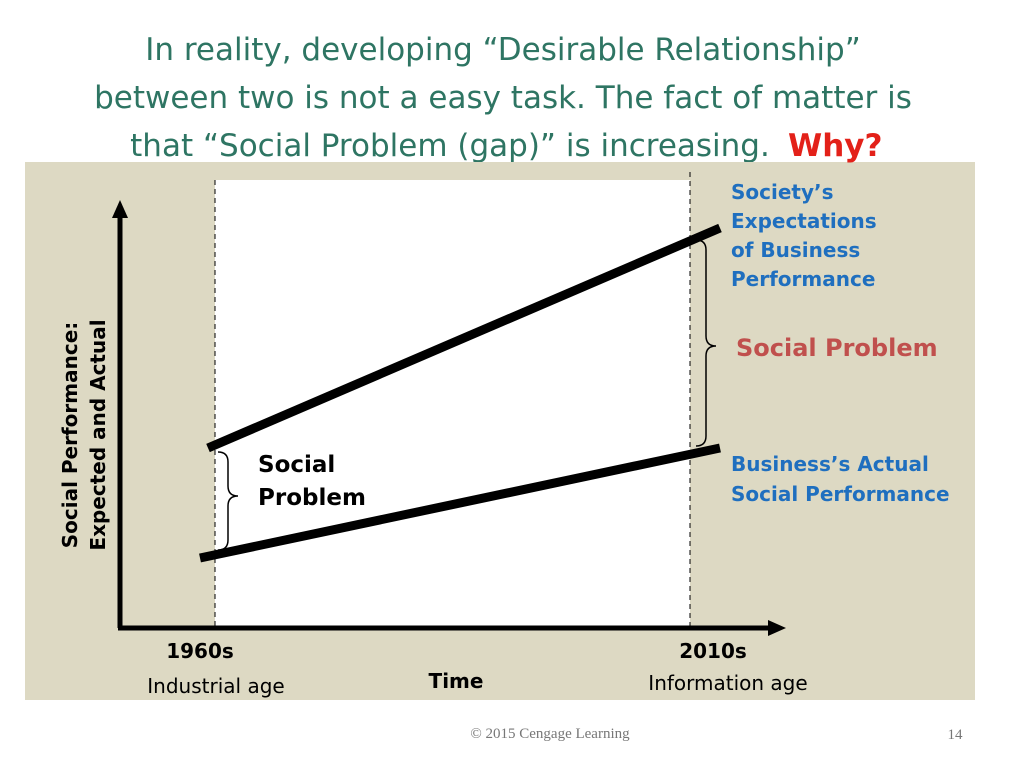  Describe the element at coordinates (98, 434) in the screenshot. I see `y-axis-label: Expected and Actual` at that location.